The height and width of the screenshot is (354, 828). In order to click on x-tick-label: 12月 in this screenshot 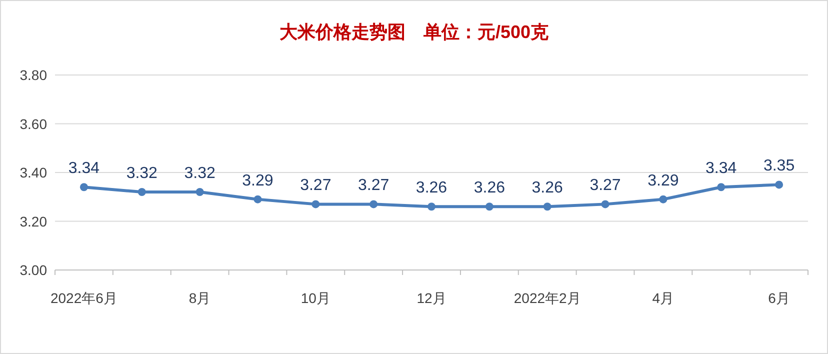, I will do `click(431, 298)`.